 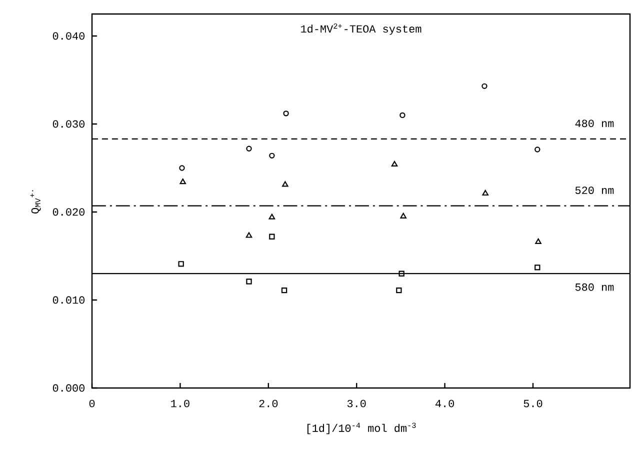 What do you see at coordinates (68, 300) in the screenshot?
I see `y-tick-label: 0.010` at bounding box center [68, 300].